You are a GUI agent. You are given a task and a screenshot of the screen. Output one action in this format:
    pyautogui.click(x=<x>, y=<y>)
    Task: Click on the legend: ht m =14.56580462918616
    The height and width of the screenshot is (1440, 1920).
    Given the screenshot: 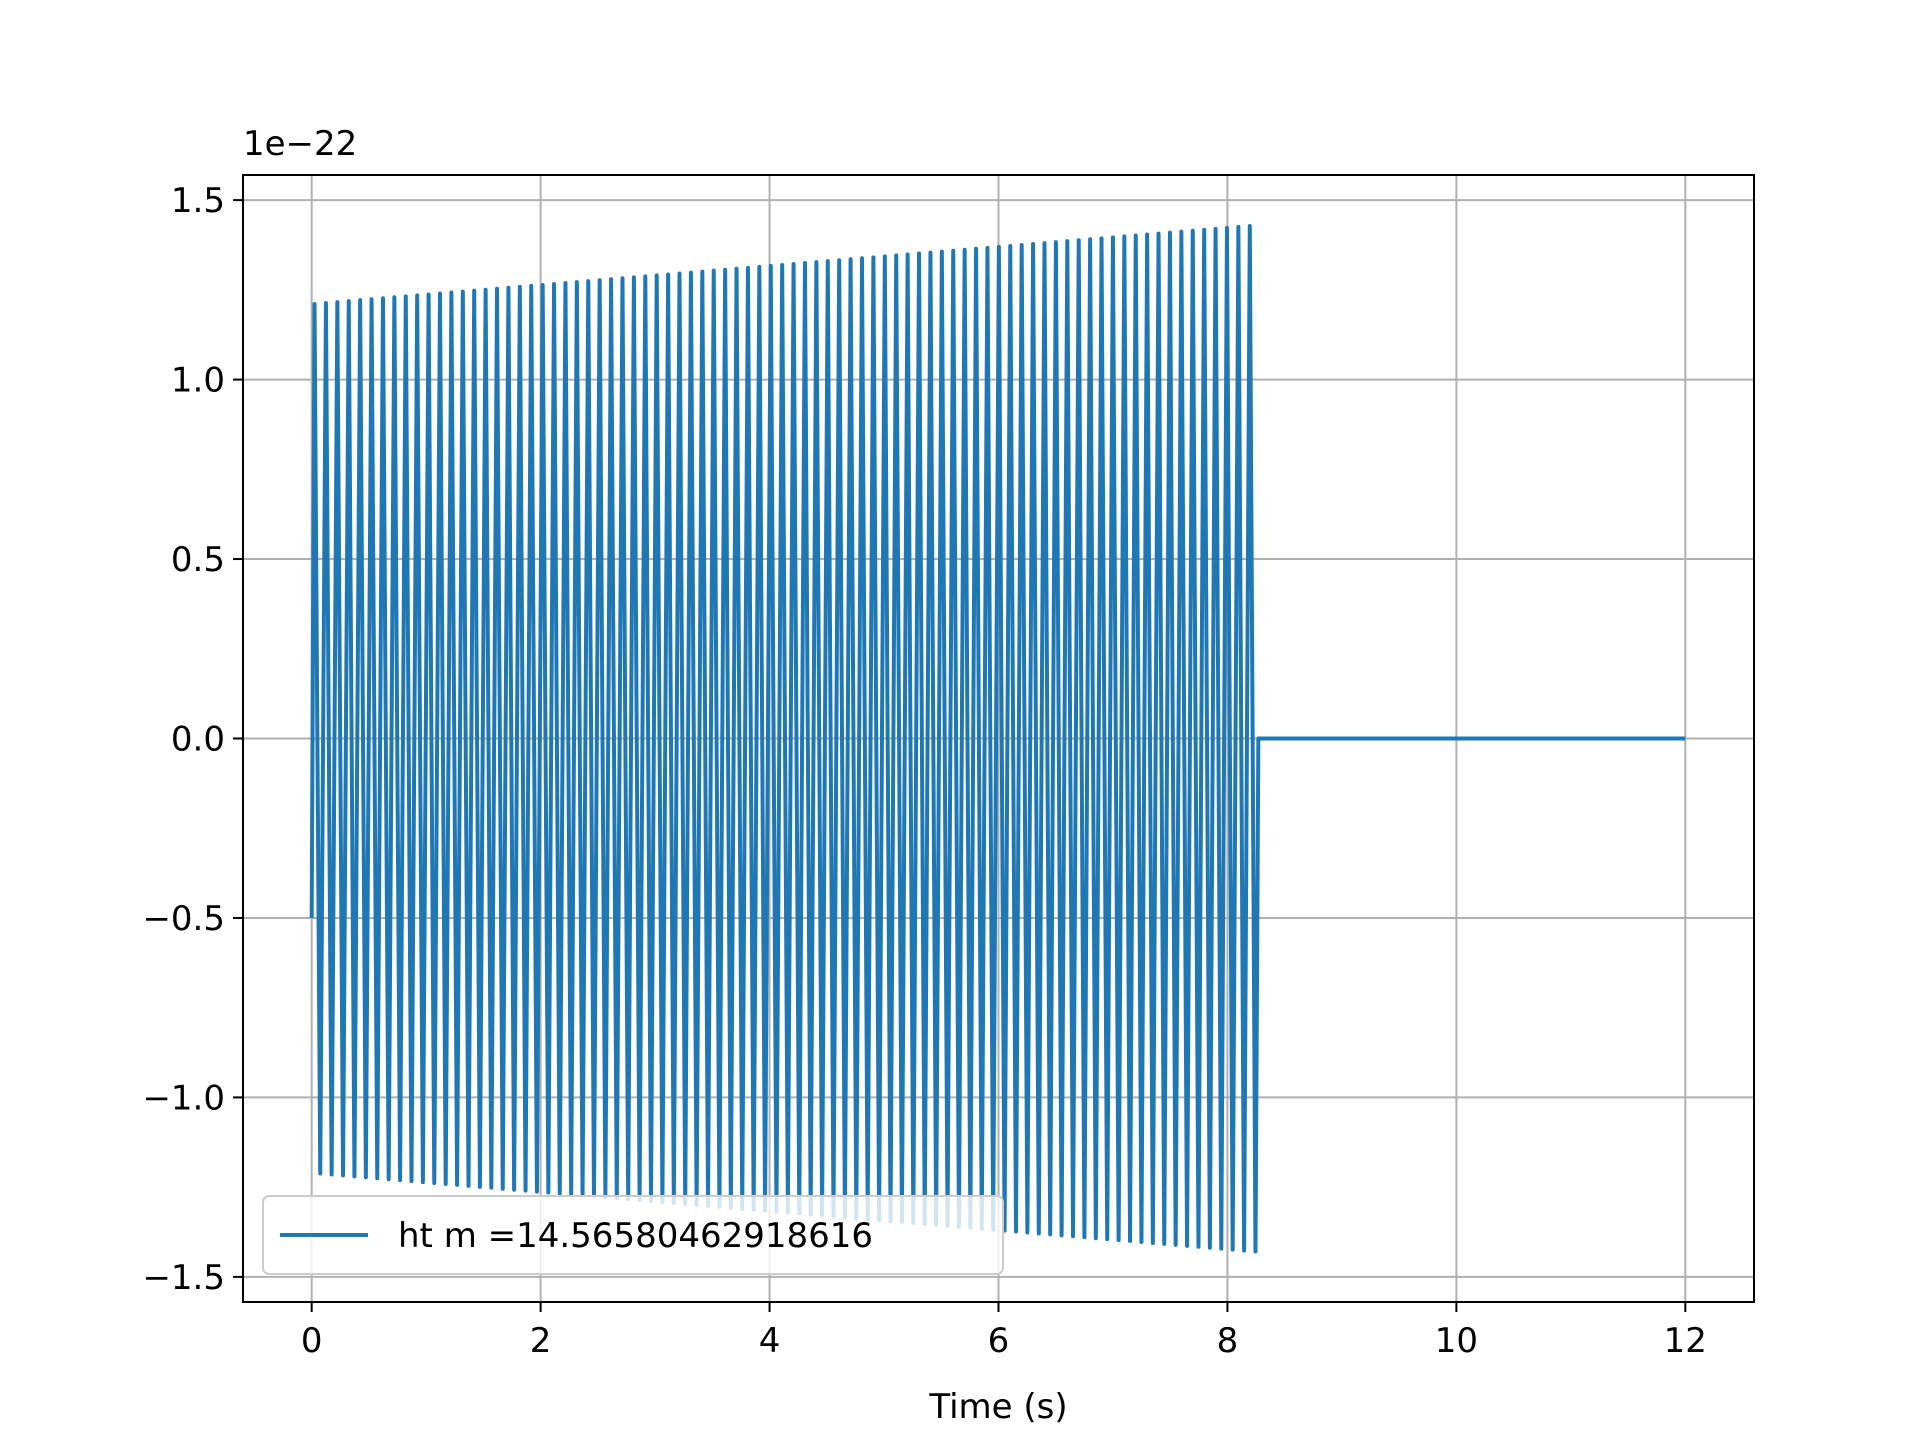 What is the action you would take?
    pyautogui.click(x=633, y=1235)
    